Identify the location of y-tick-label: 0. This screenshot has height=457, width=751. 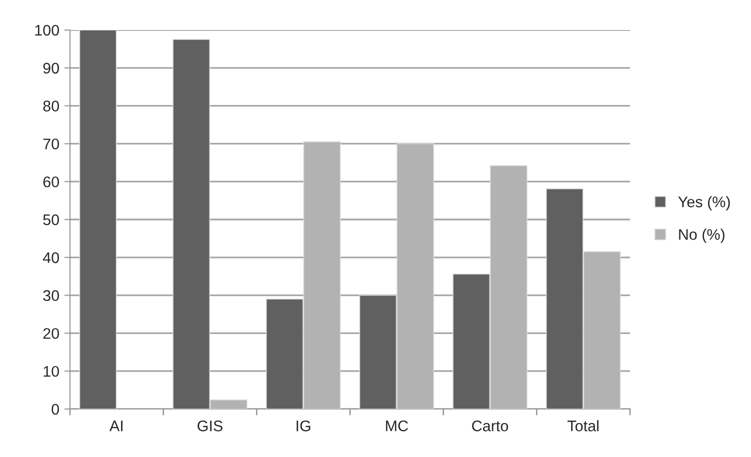
(55, 409).